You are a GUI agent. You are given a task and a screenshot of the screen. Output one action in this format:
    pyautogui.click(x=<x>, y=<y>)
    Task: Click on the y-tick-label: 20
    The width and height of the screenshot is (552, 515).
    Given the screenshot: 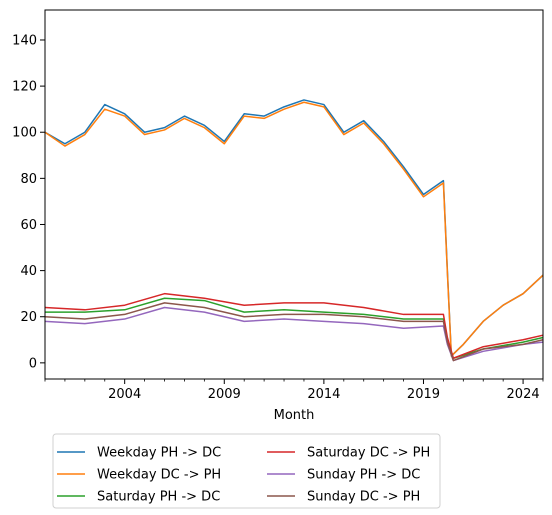 What is the action you would take?
    pyautogui.click(x=28, y=317)
    